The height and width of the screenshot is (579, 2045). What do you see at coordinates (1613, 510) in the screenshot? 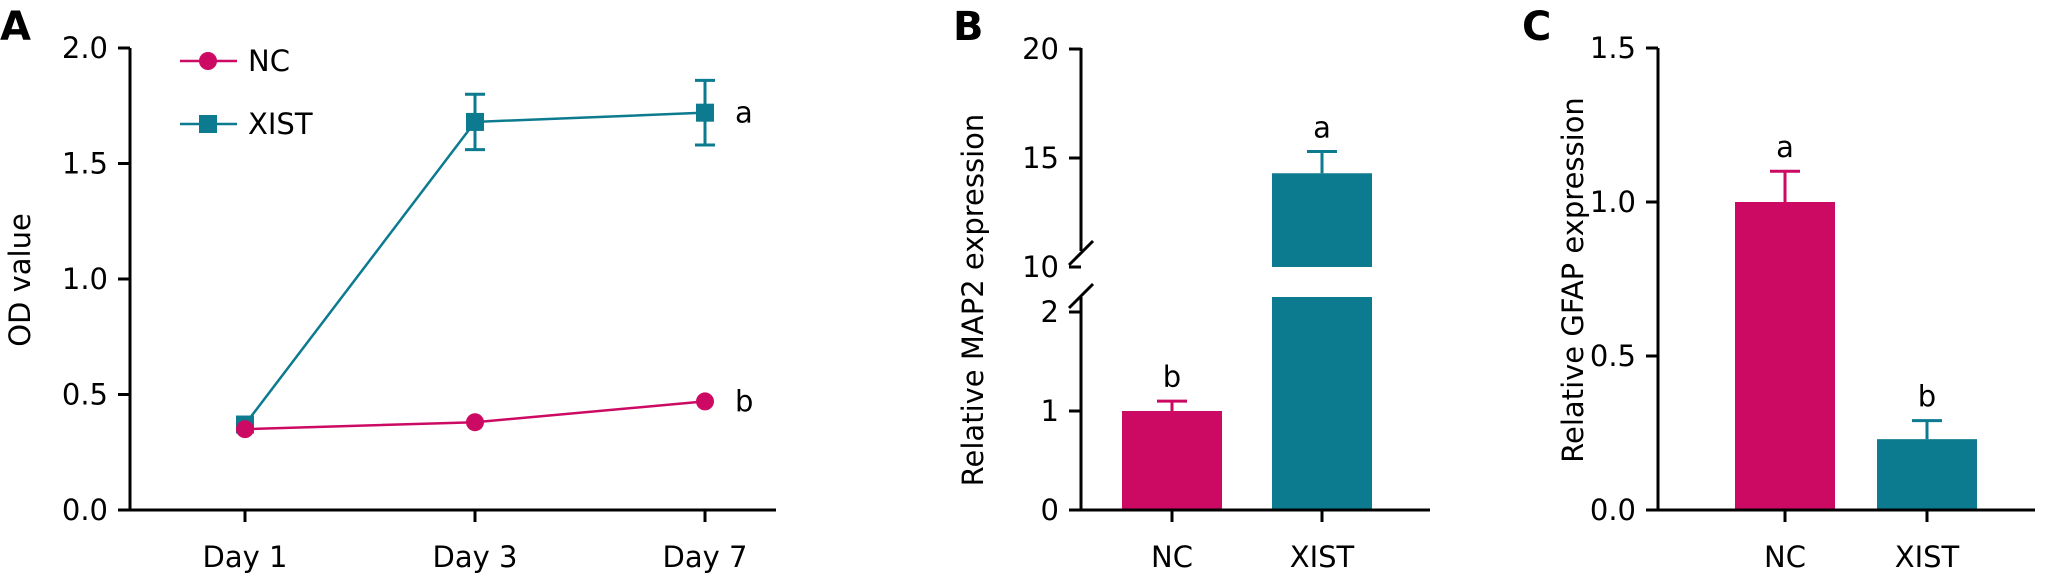
I see `panel-c-y-tick-label: 0.0` at bounding box center [1613, 510].